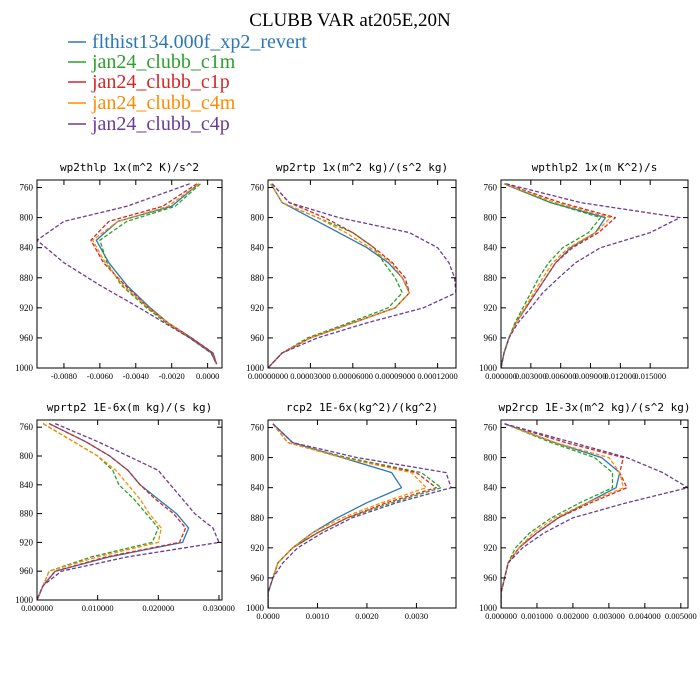  Describe the element at coordinates (591, 376) in the screenshot. I see `x-tick-label: 0.009000` at that location.